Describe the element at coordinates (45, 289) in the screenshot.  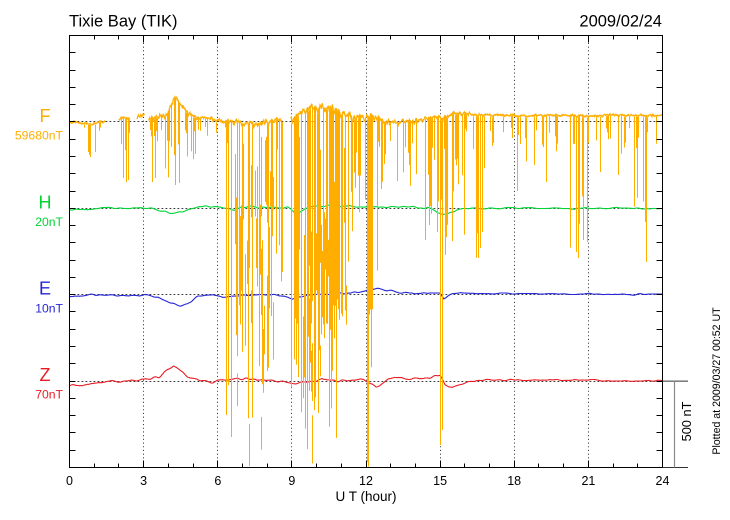
I see `svg-text: E` at that location.